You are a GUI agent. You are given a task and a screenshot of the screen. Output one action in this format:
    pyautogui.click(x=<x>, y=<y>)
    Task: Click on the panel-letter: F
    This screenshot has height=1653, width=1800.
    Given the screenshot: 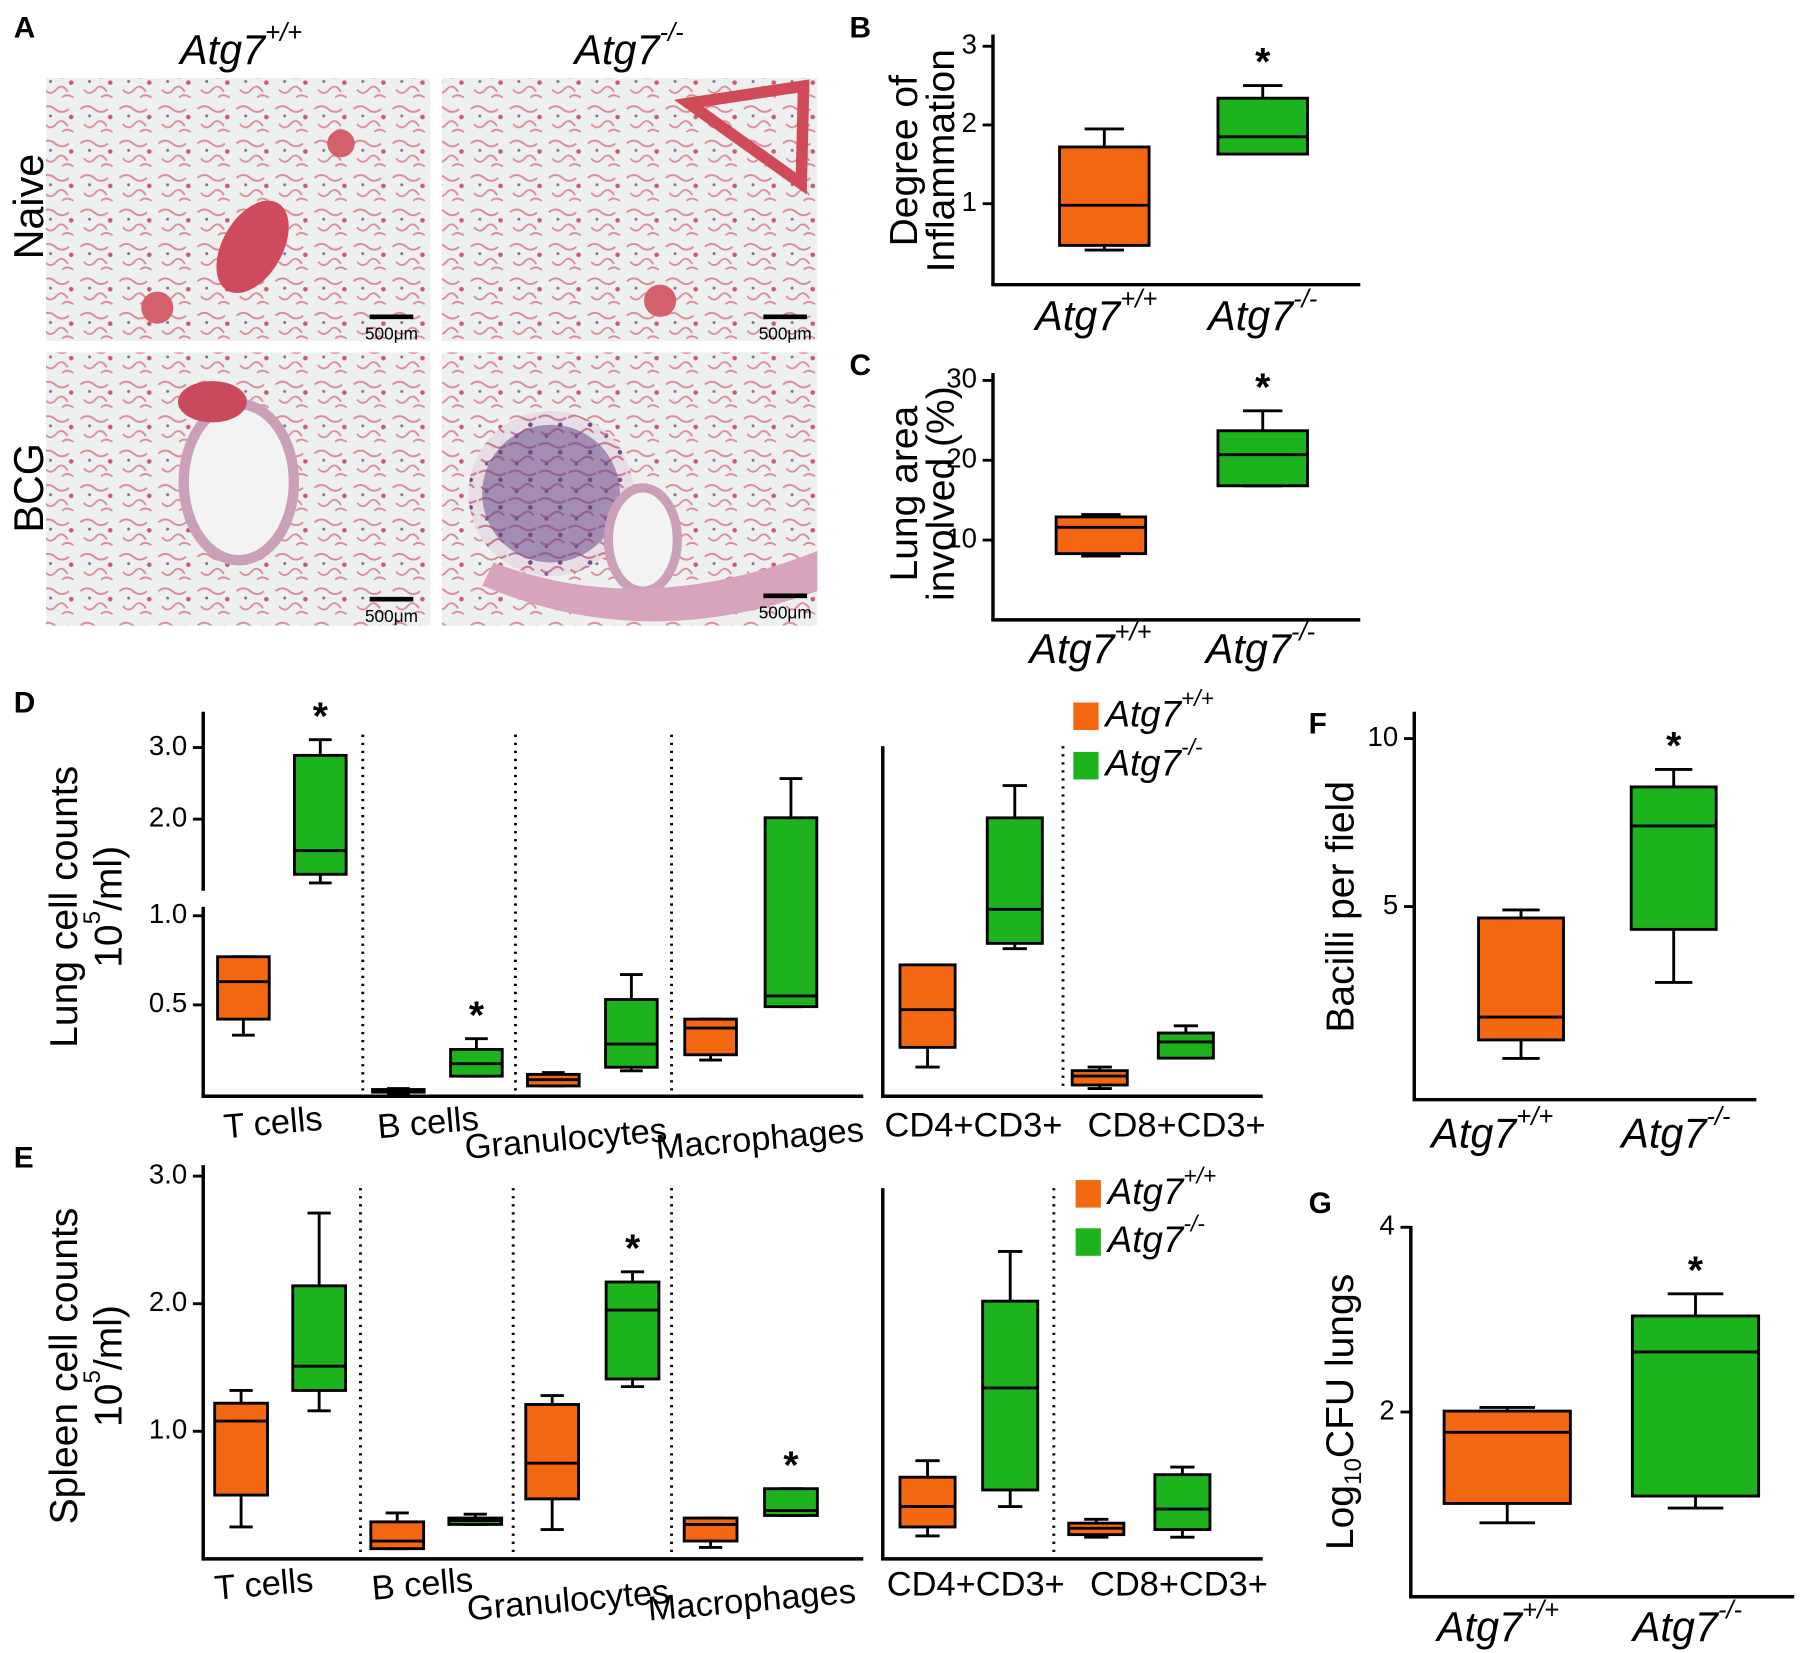 What is the action you would take?
    pyautogui.click(x=1318, y=723)
    